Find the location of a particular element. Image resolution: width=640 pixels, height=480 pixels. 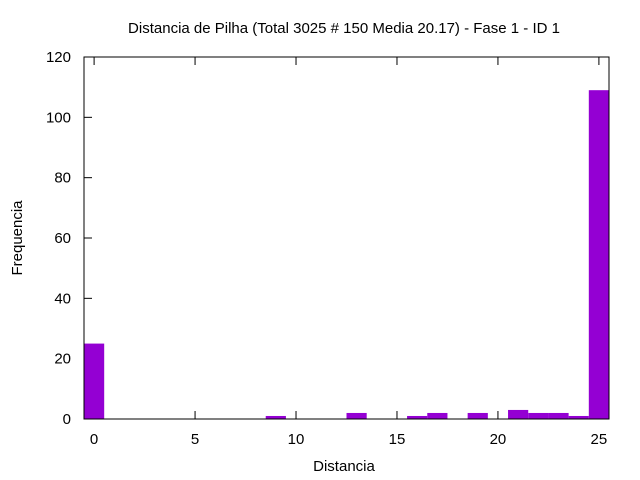

y-tick-label: 20 is located at coordinates (62, 359).